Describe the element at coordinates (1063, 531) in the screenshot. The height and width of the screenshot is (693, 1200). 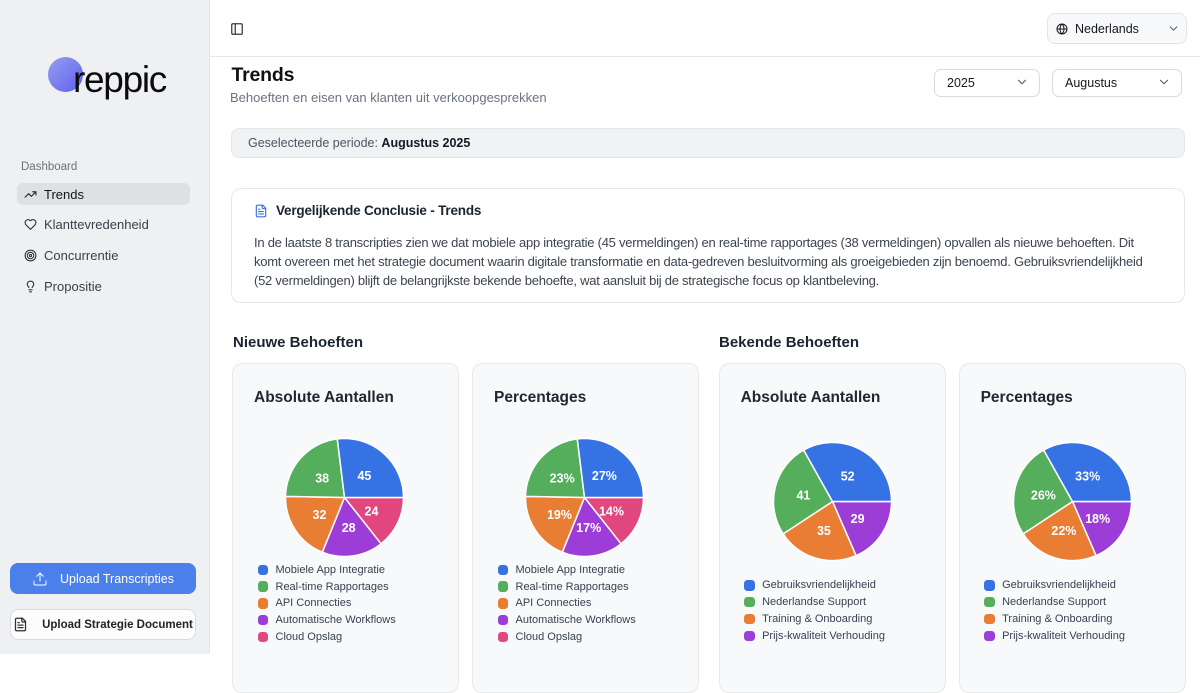
I see `svg-text: 22%` at that location.